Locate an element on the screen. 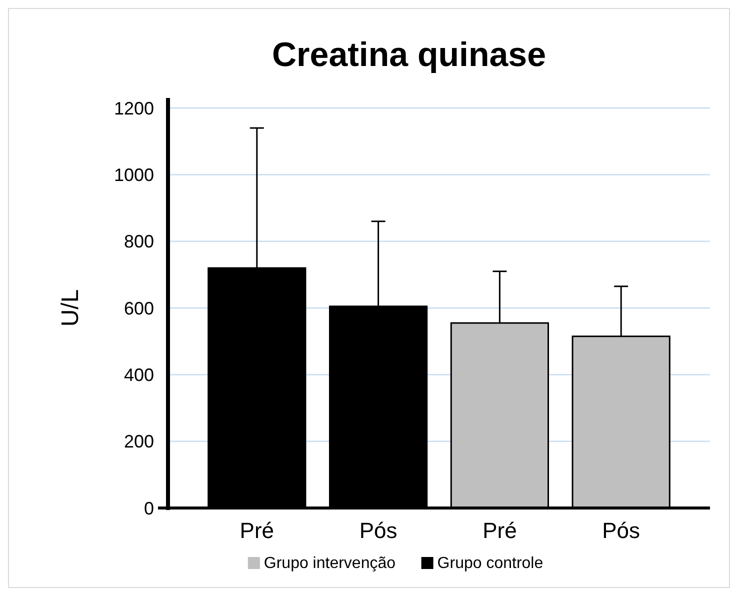 The width and height of the screenshot is (738, 596). legend-label: Grupo intervenção is located at coordinates (330, 563).